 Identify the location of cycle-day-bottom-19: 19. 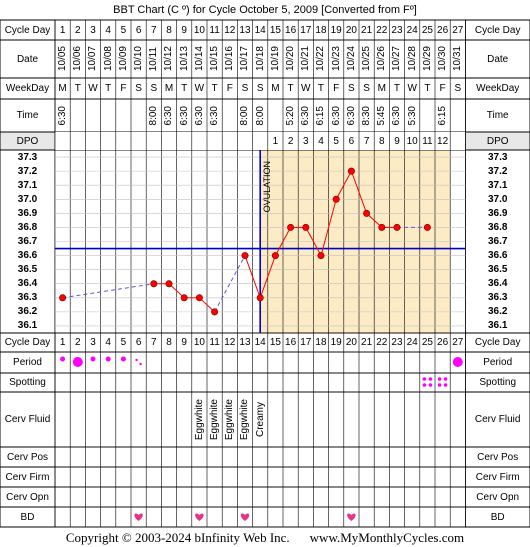
(336, 342).